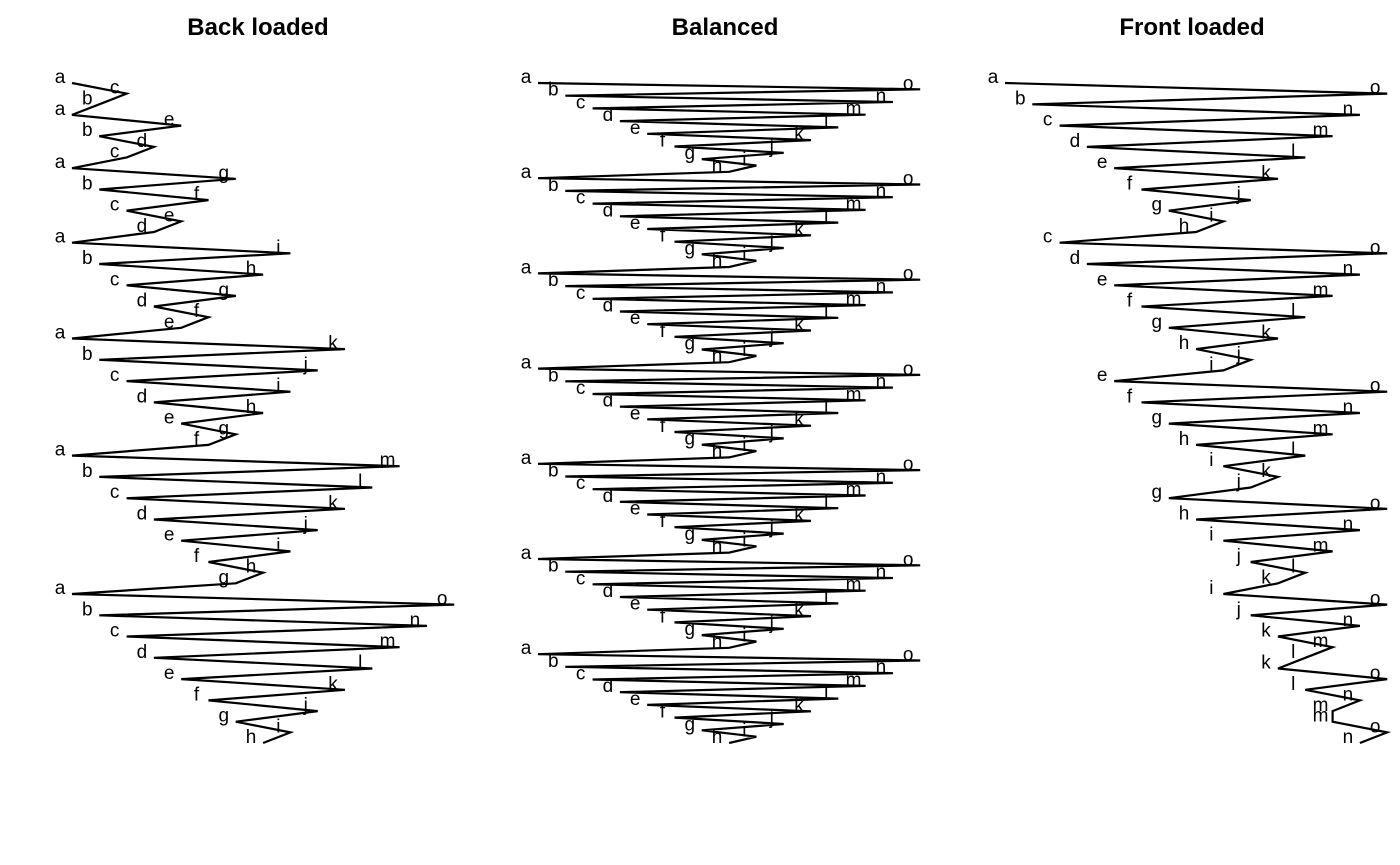 This screenshot has width=1400, height=865. I want to click on panel-title-back-loaded: Back loaded, so click(257, 27).